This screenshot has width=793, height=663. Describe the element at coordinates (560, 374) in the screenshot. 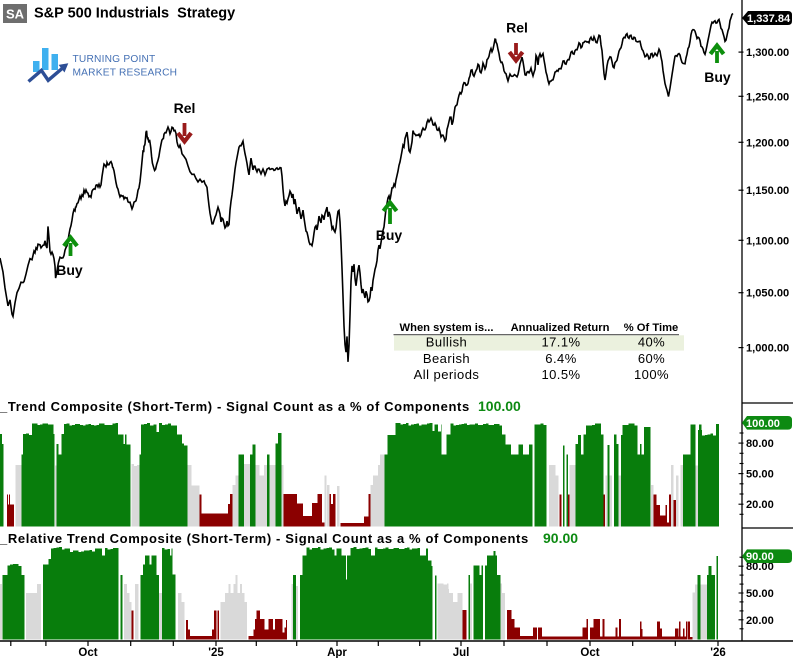

I see `svg-text: 10.5%` at that location.